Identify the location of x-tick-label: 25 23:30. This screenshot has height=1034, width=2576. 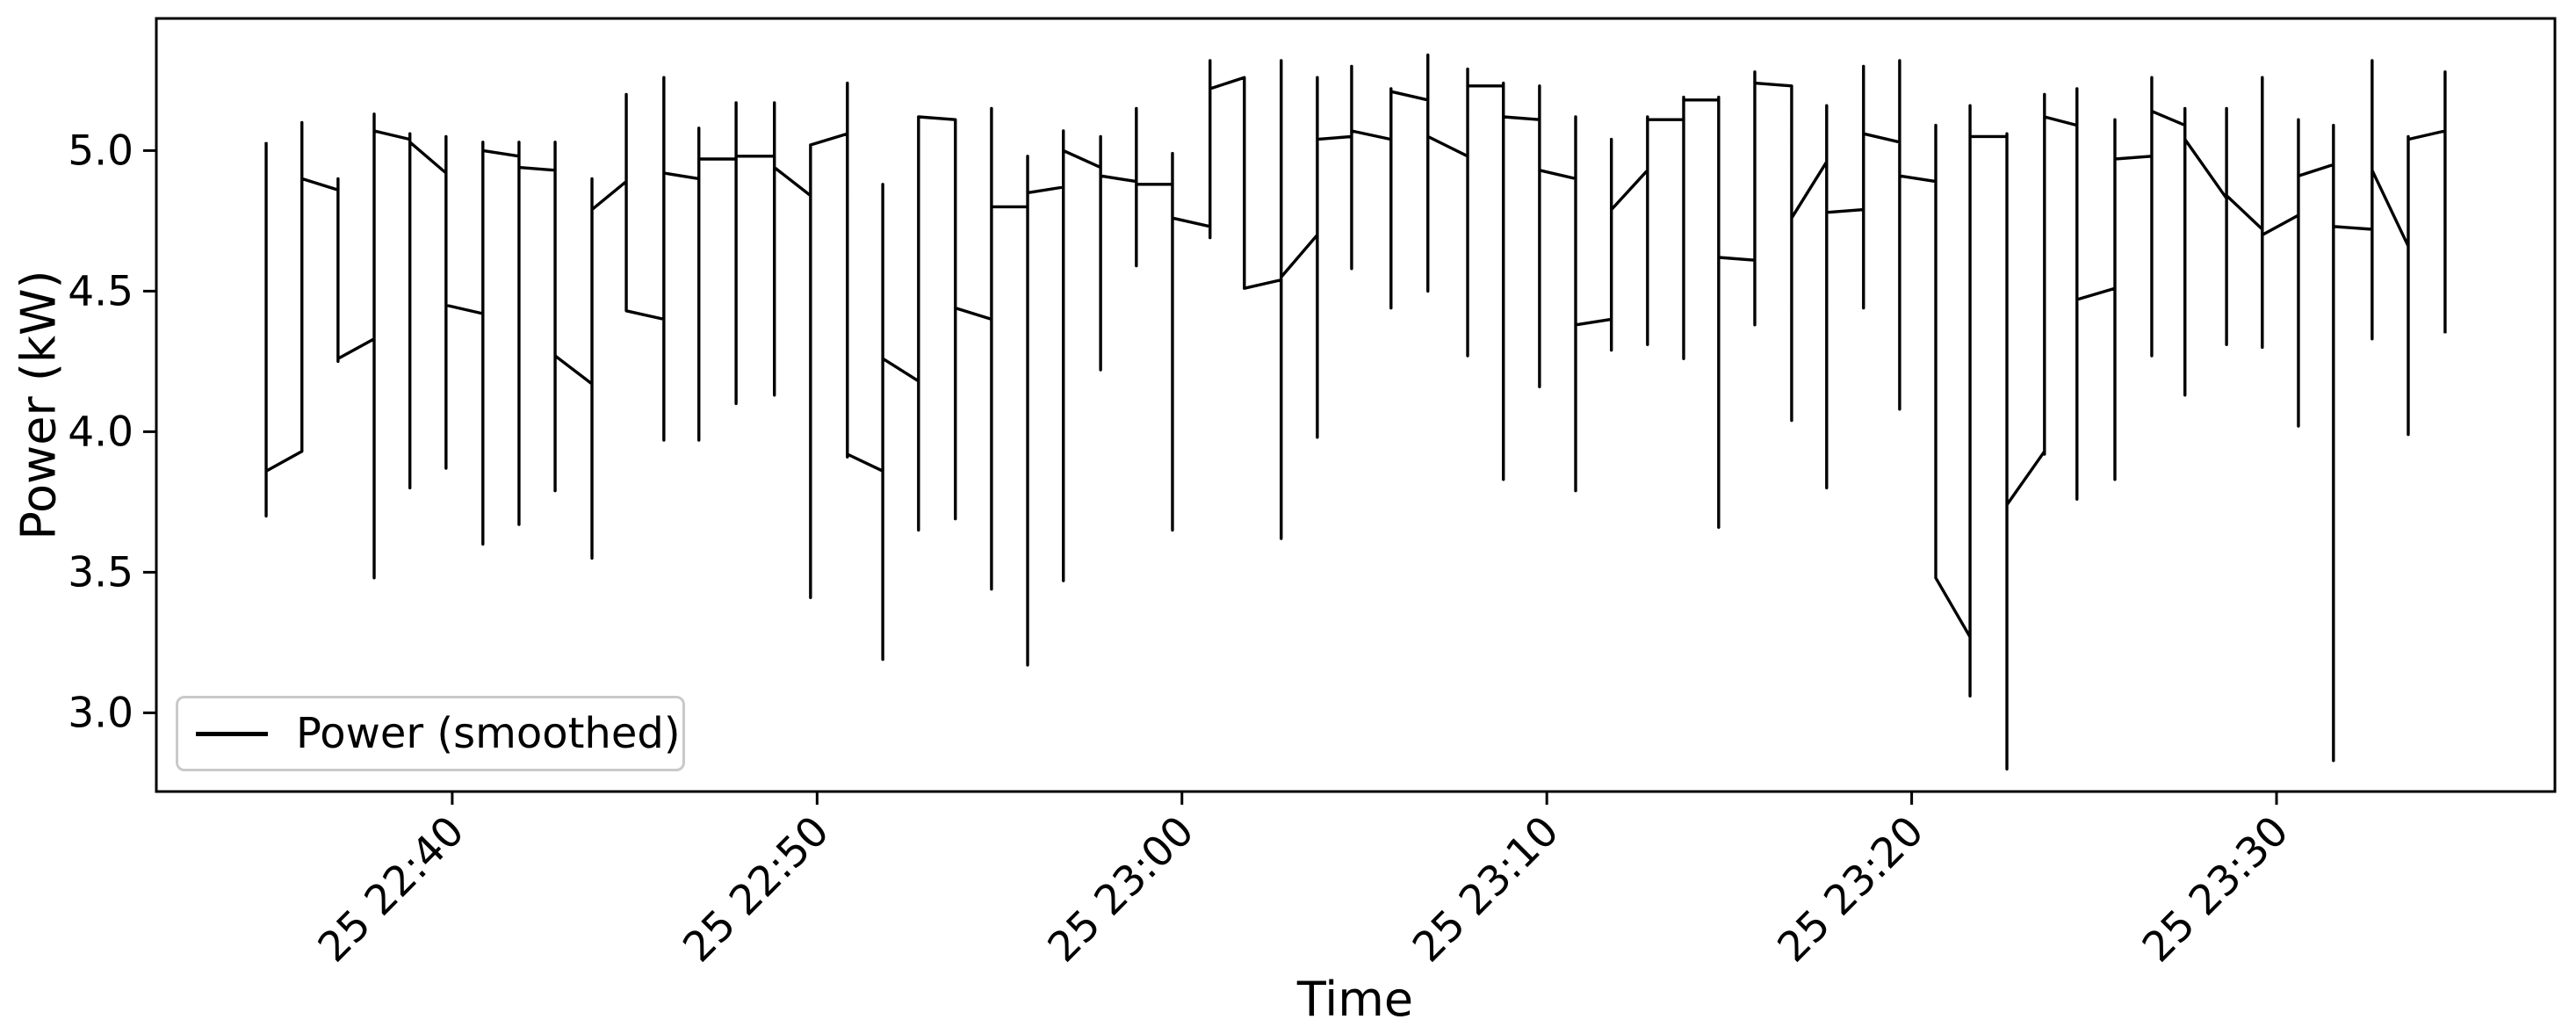
(2215, 890).